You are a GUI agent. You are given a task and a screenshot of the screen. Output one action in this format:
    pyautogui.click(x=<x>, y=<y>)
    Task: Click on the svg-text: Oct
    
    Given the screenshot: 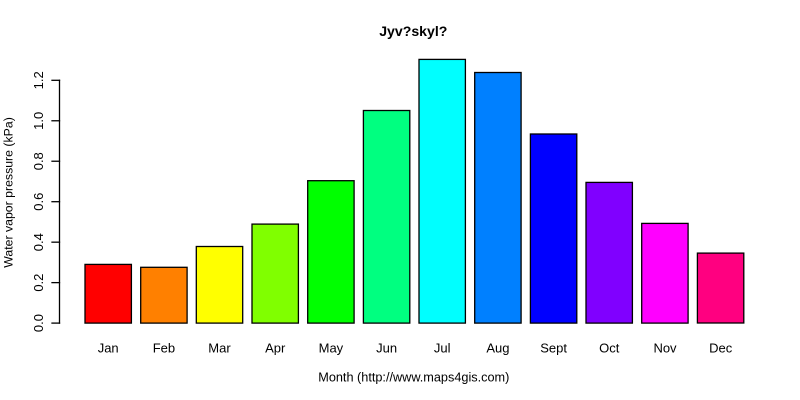 What is the action you would take?
    pyautogui.click(x=609, y=348)
    